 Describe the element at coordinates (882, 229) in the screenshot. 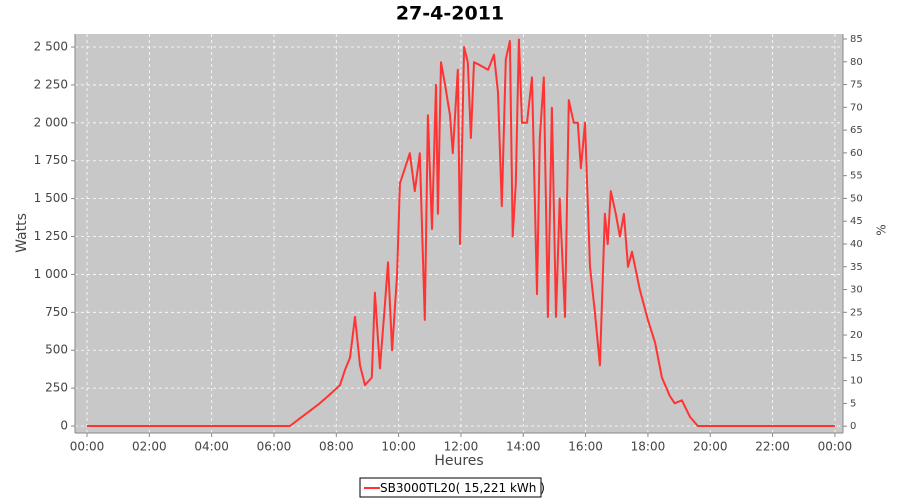

I see `y2-axis-label: %` at that location.